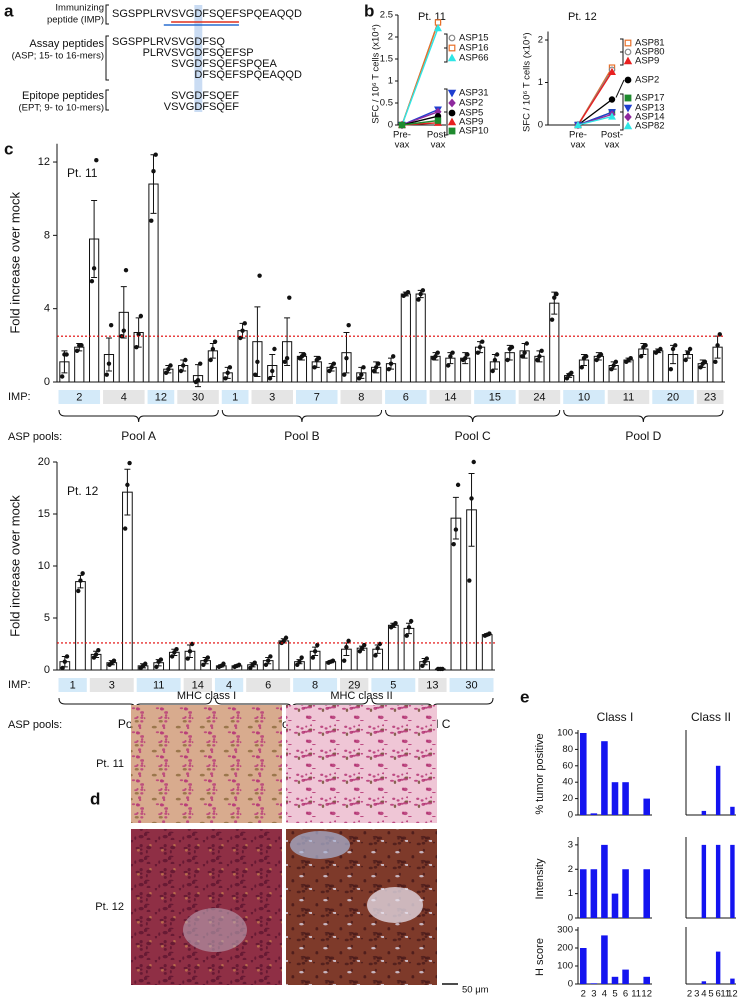  Describe the element at coordinates (540, 957) in the screenshot. I see `y-axis-label: H score` at that location.